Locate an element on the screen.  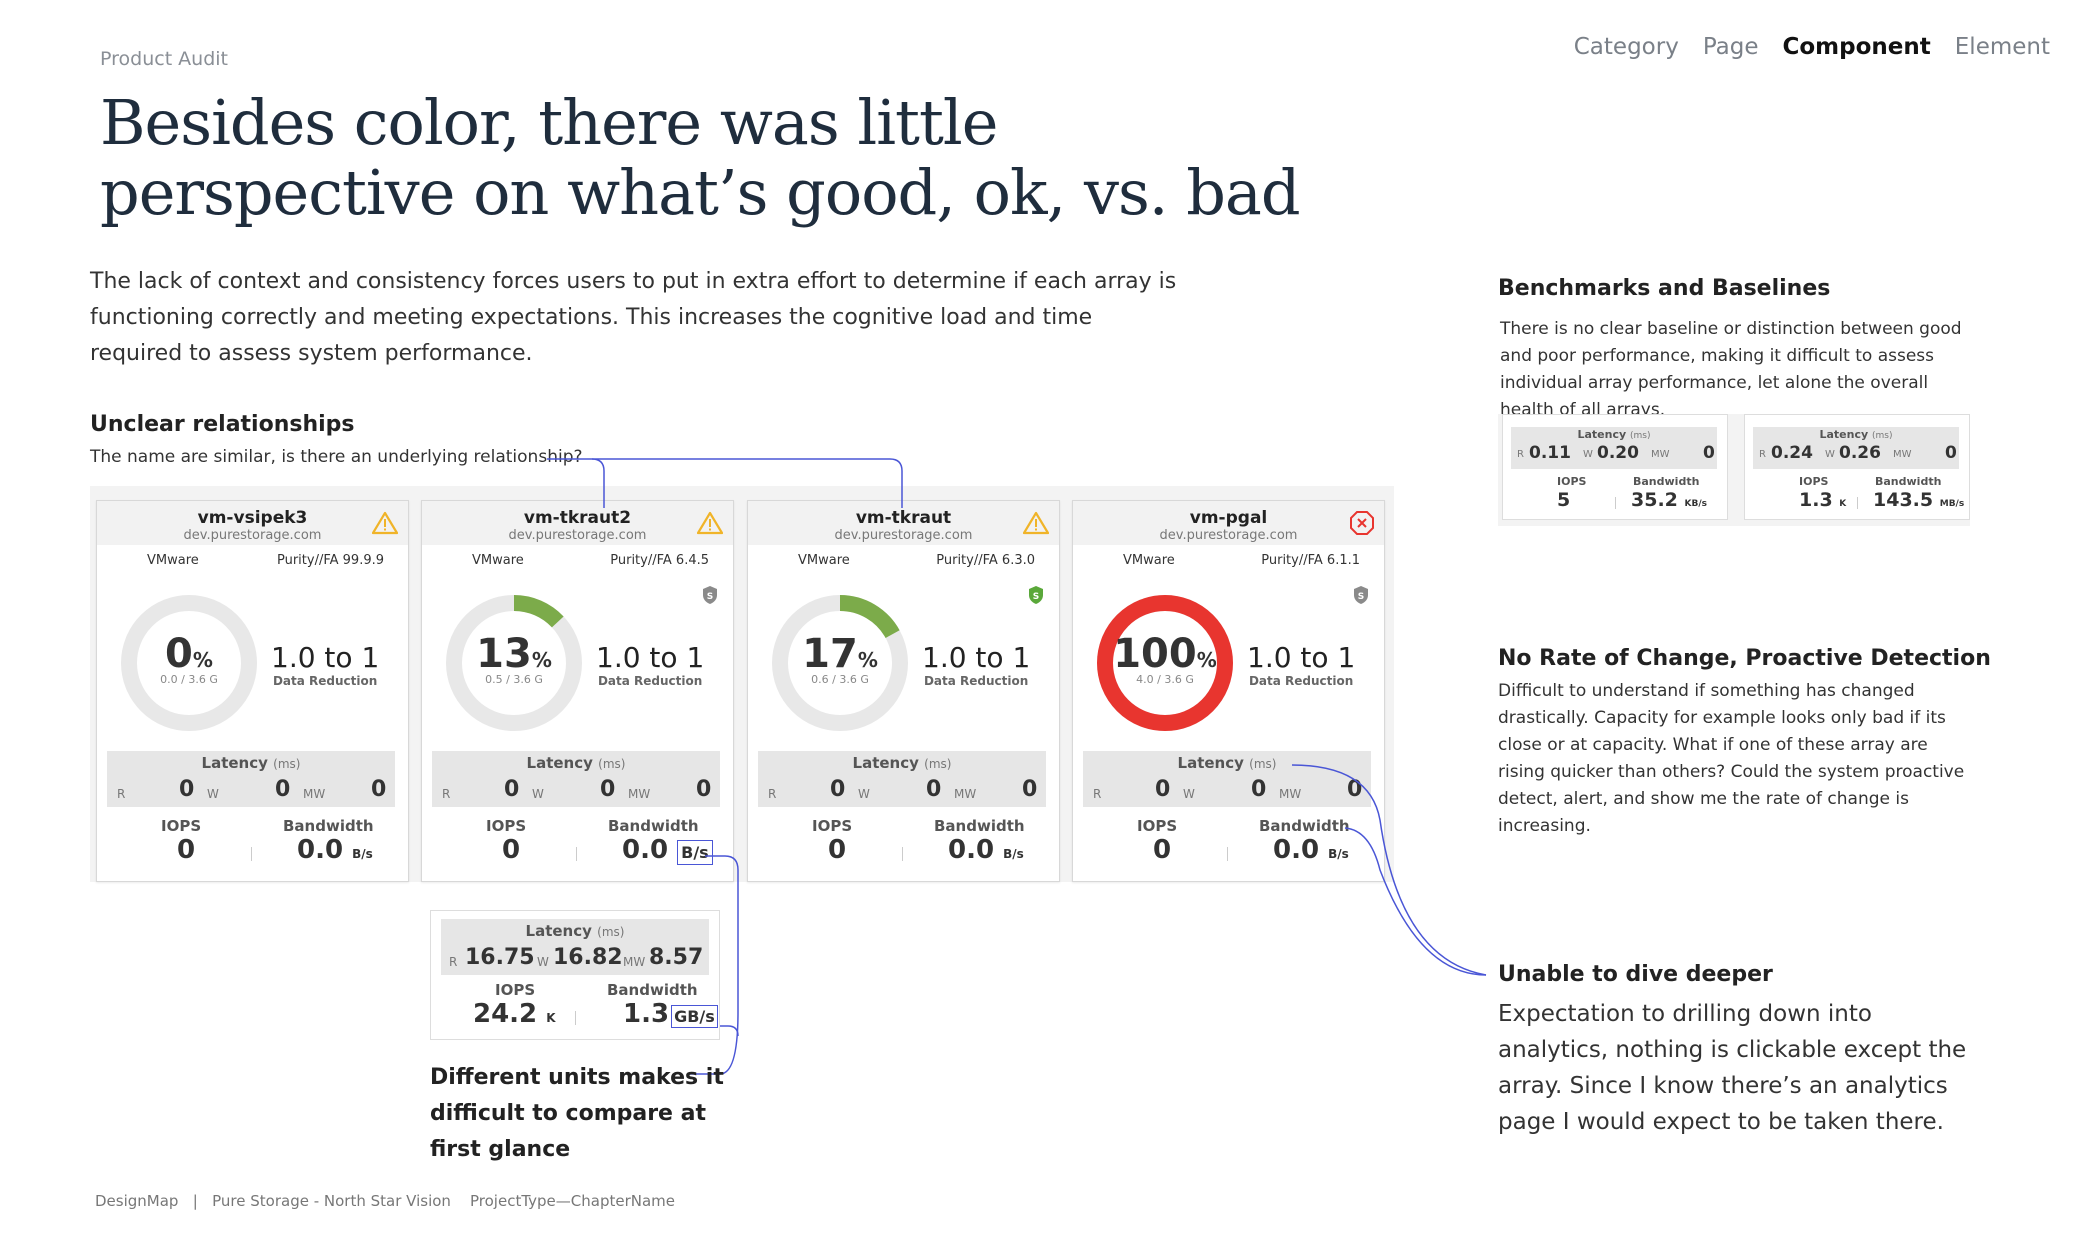
capacity-percent: 100% is located at coordinates (1165, 654).